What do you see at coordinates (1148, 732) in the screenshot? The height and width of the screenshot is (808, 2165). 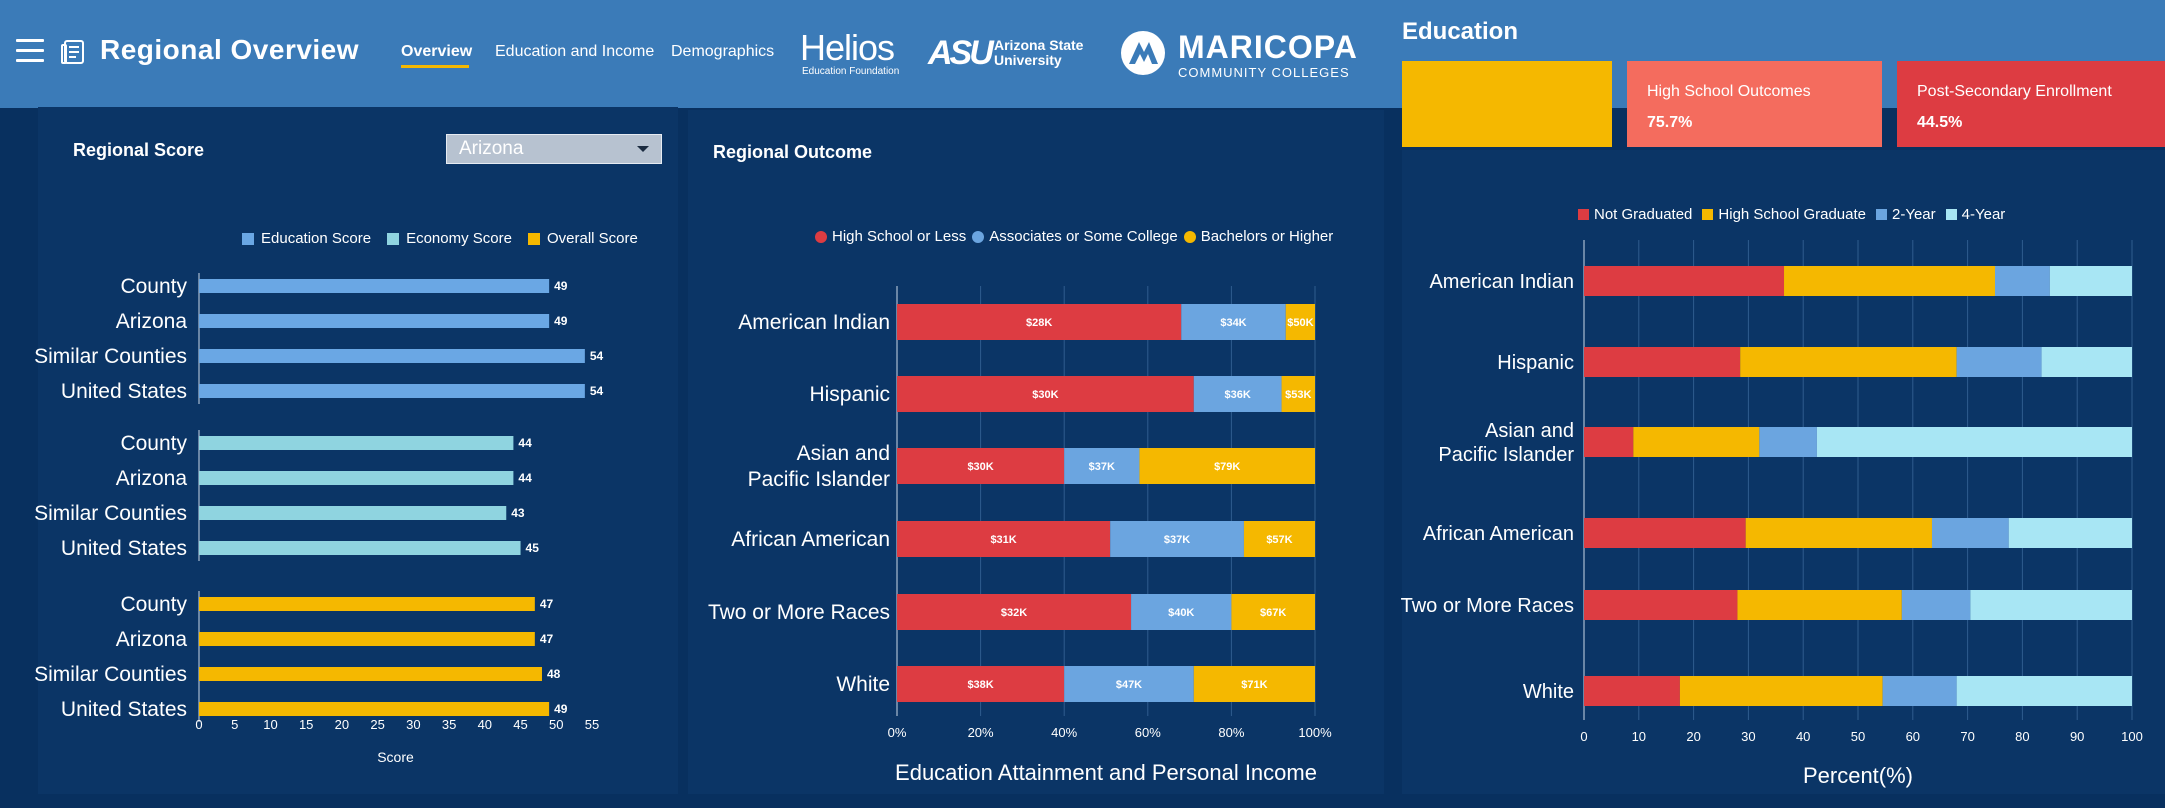 I see `x-tick-60-pct: 60%` at bounding box center [1148, 732].